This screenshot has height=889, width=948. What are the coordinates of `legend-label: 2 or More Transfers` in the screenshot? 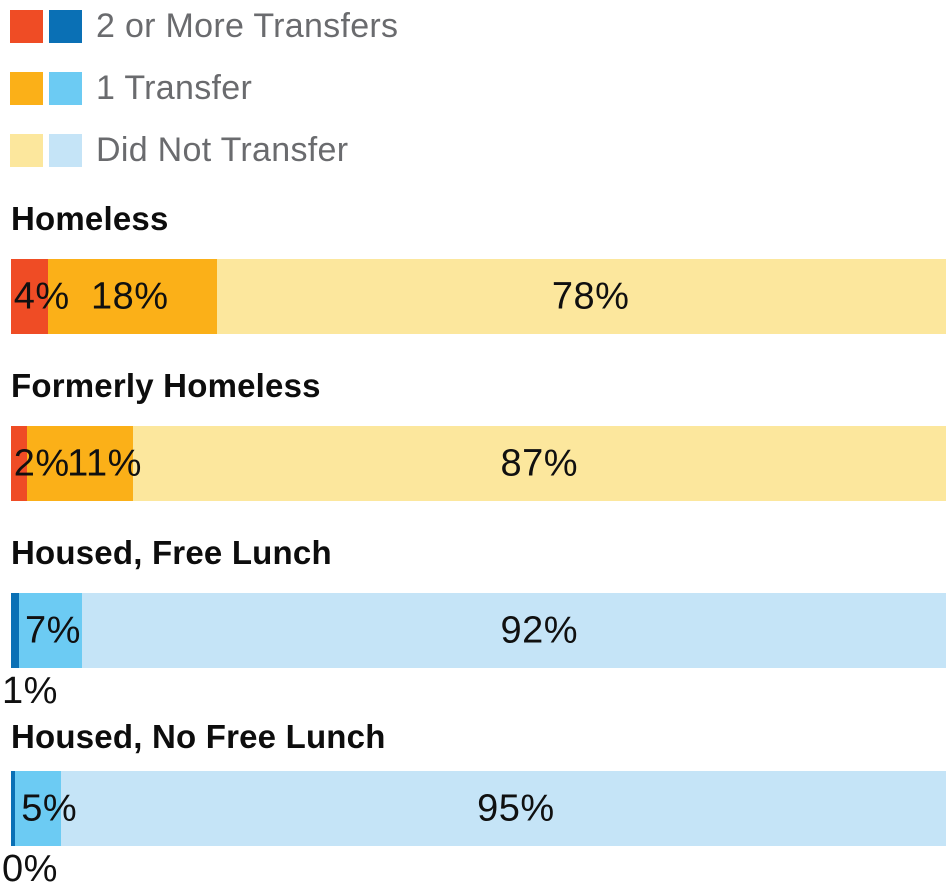 It's located at (247, 26).